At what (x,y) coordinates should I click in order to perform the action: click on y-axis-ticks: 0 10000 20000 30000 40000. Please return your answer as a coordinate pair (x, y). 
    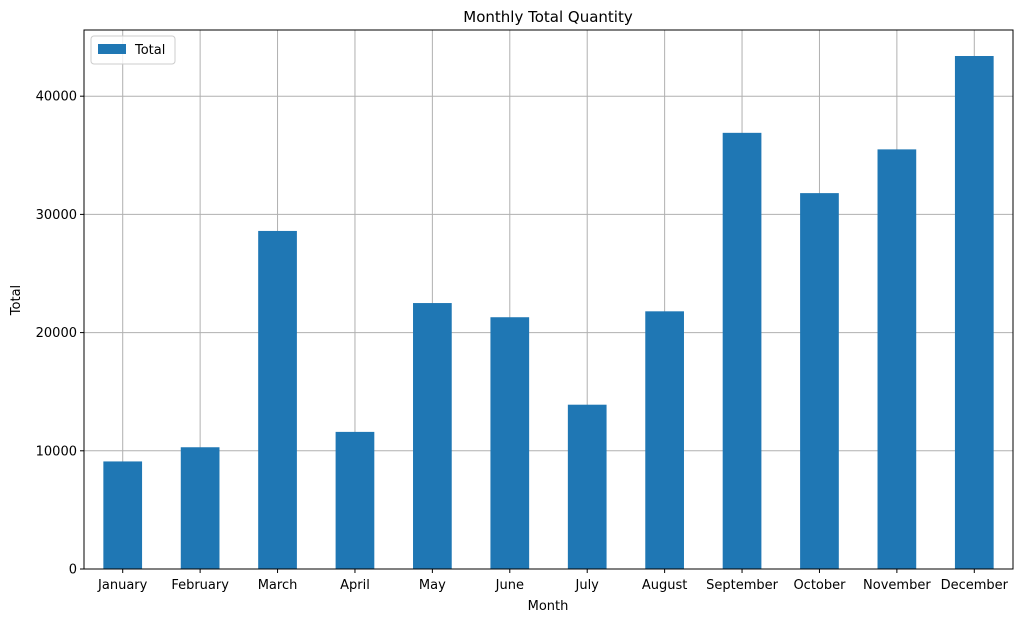
    Looking at the image, I should click on (60, 334).